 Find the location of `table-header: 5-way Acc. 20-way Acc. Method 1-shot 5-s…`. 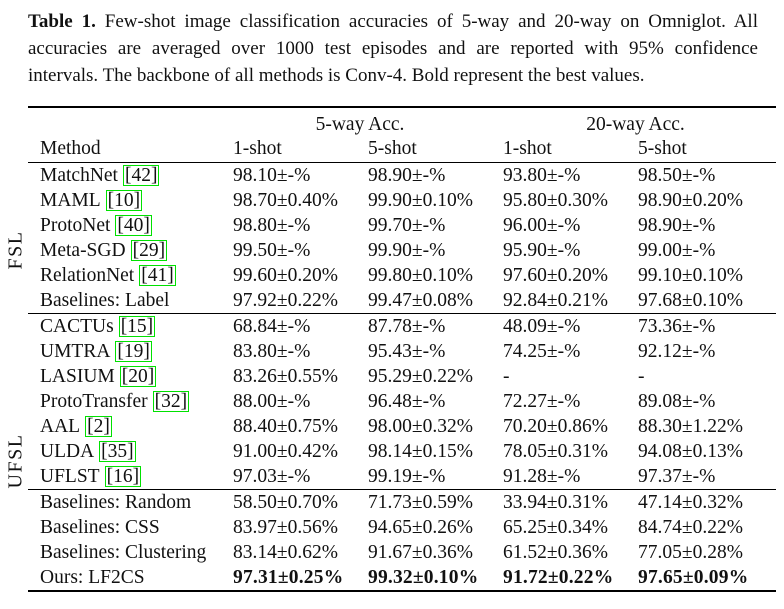

table-header: 5-way Acc. 20-way Acc. Method 1-shot 5-s… is located at coordinates (402, 135).